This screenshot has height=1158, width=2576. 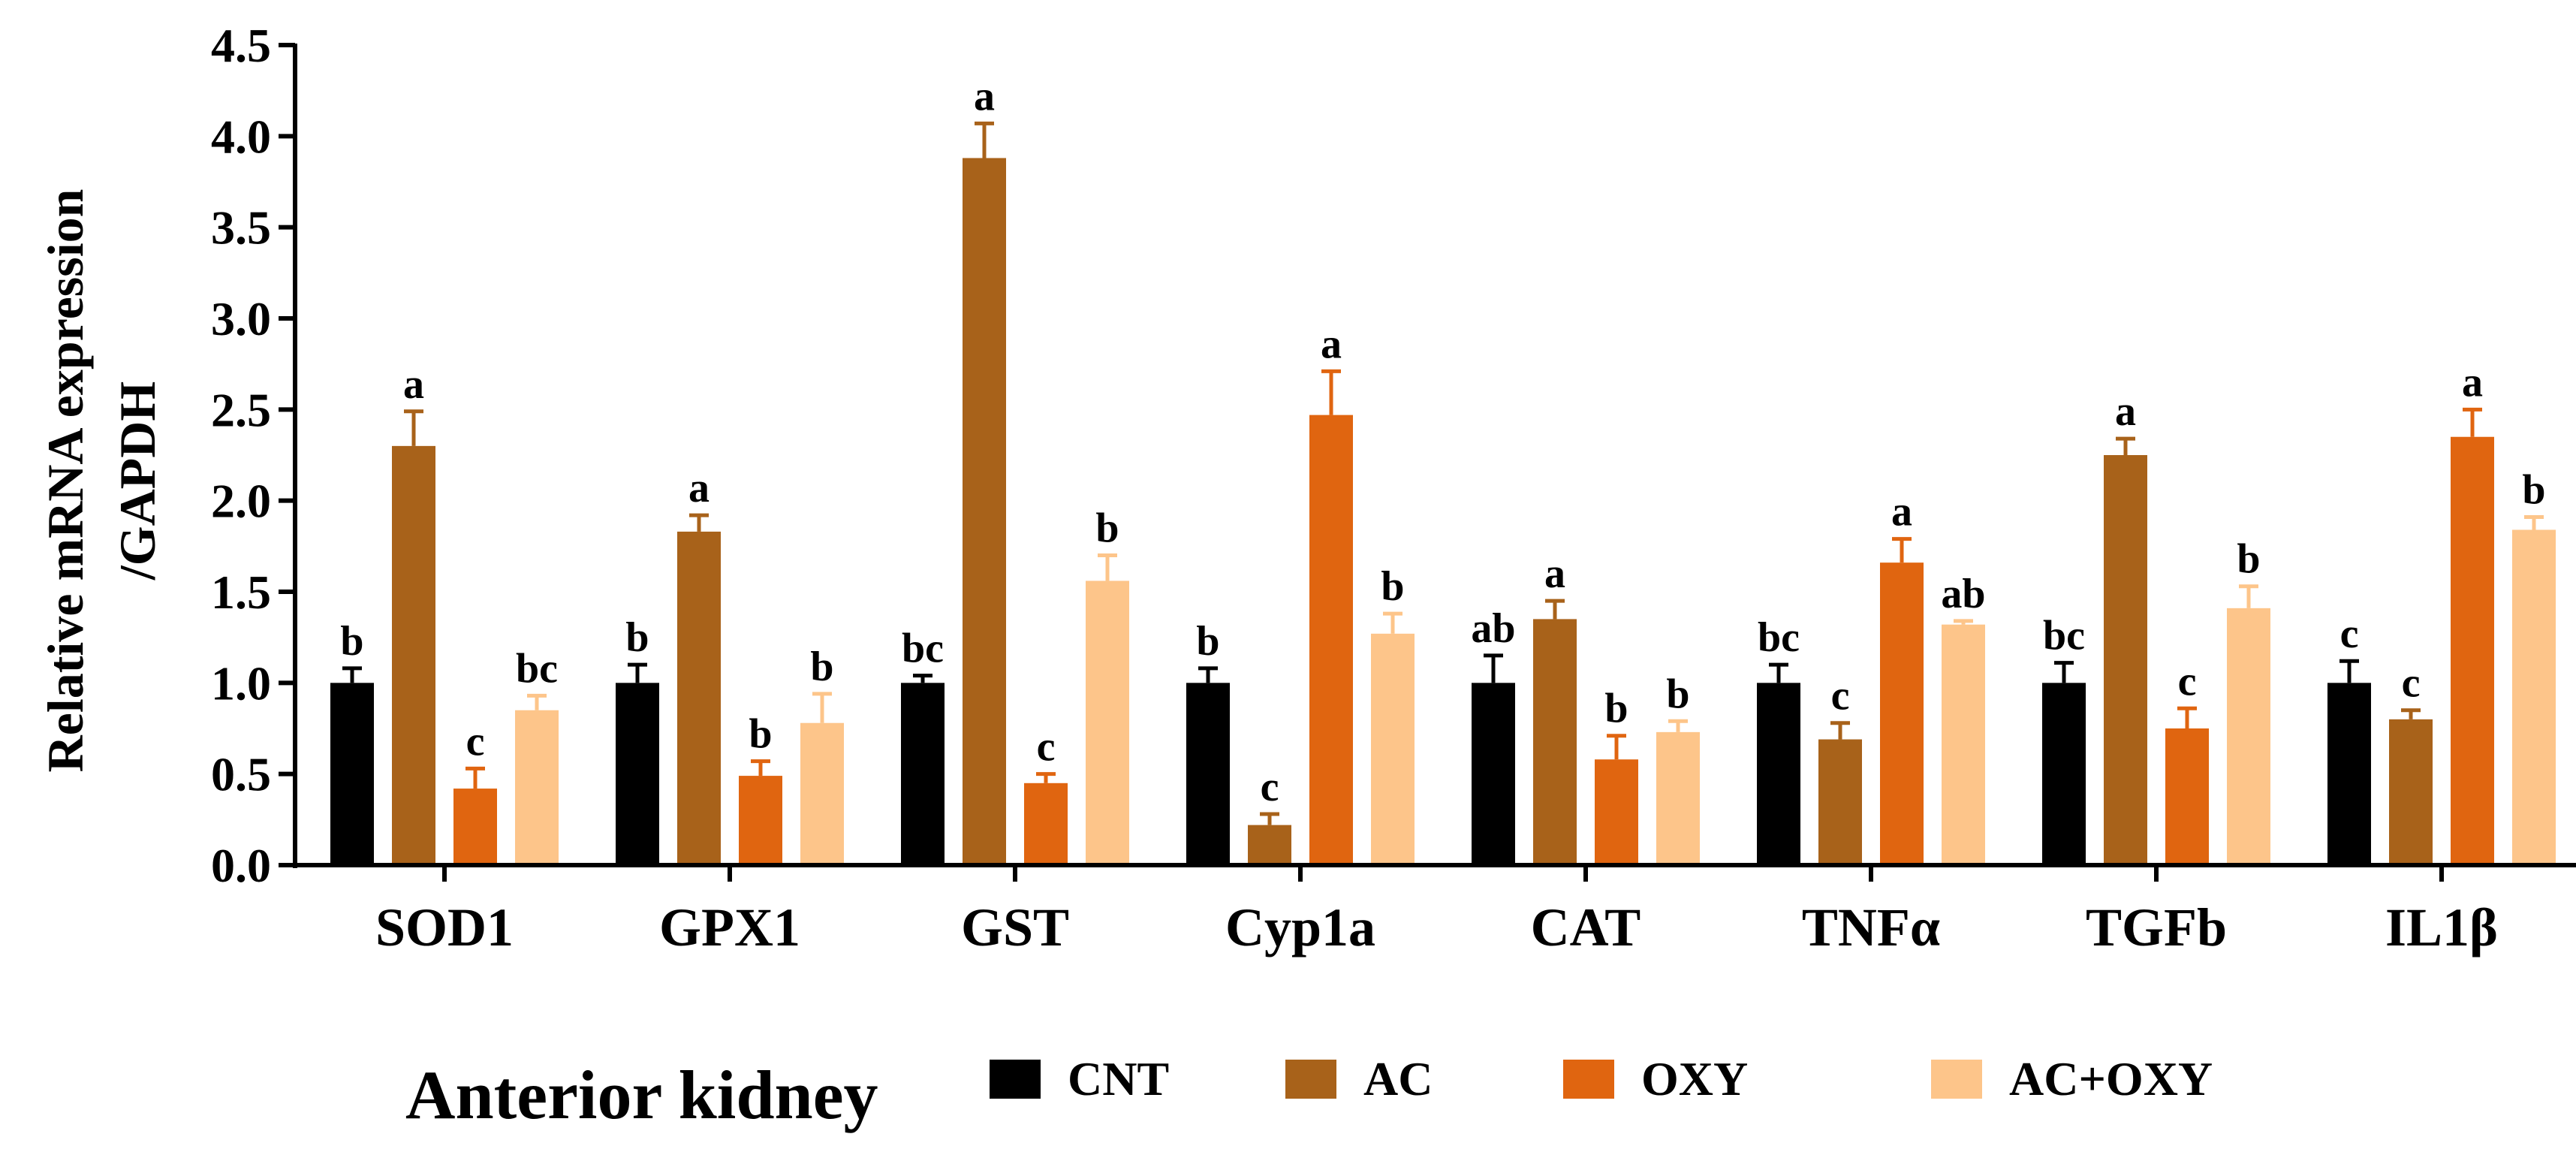 I want to click on y-axis-label-line1: Relative mRNA expression, so click(x=65, y=481).